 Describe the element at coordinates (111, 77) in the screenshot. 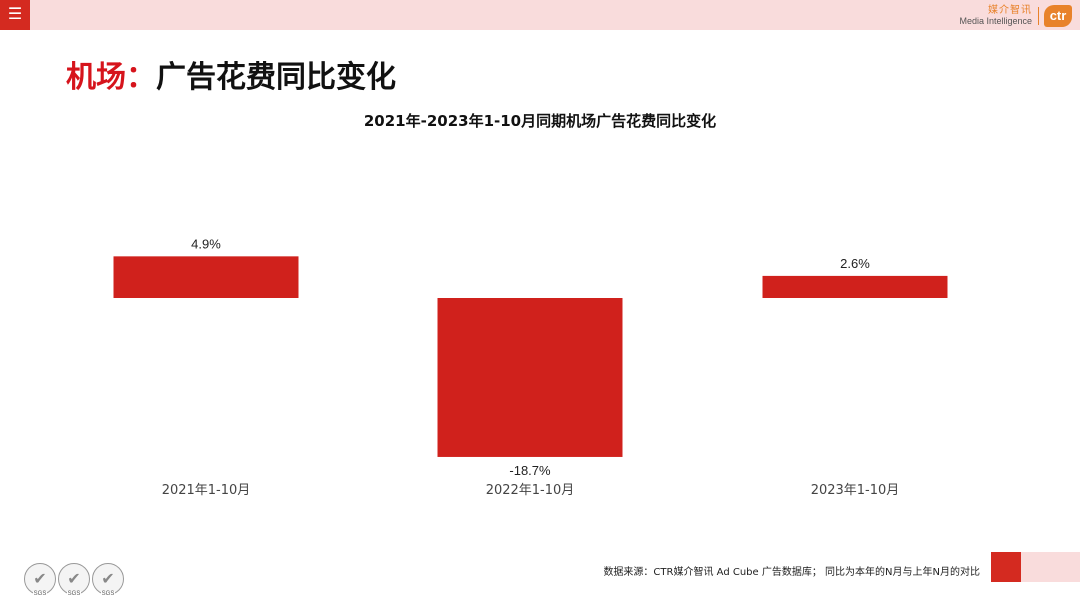

I see `page-title-highlight: 机场：` at that location.